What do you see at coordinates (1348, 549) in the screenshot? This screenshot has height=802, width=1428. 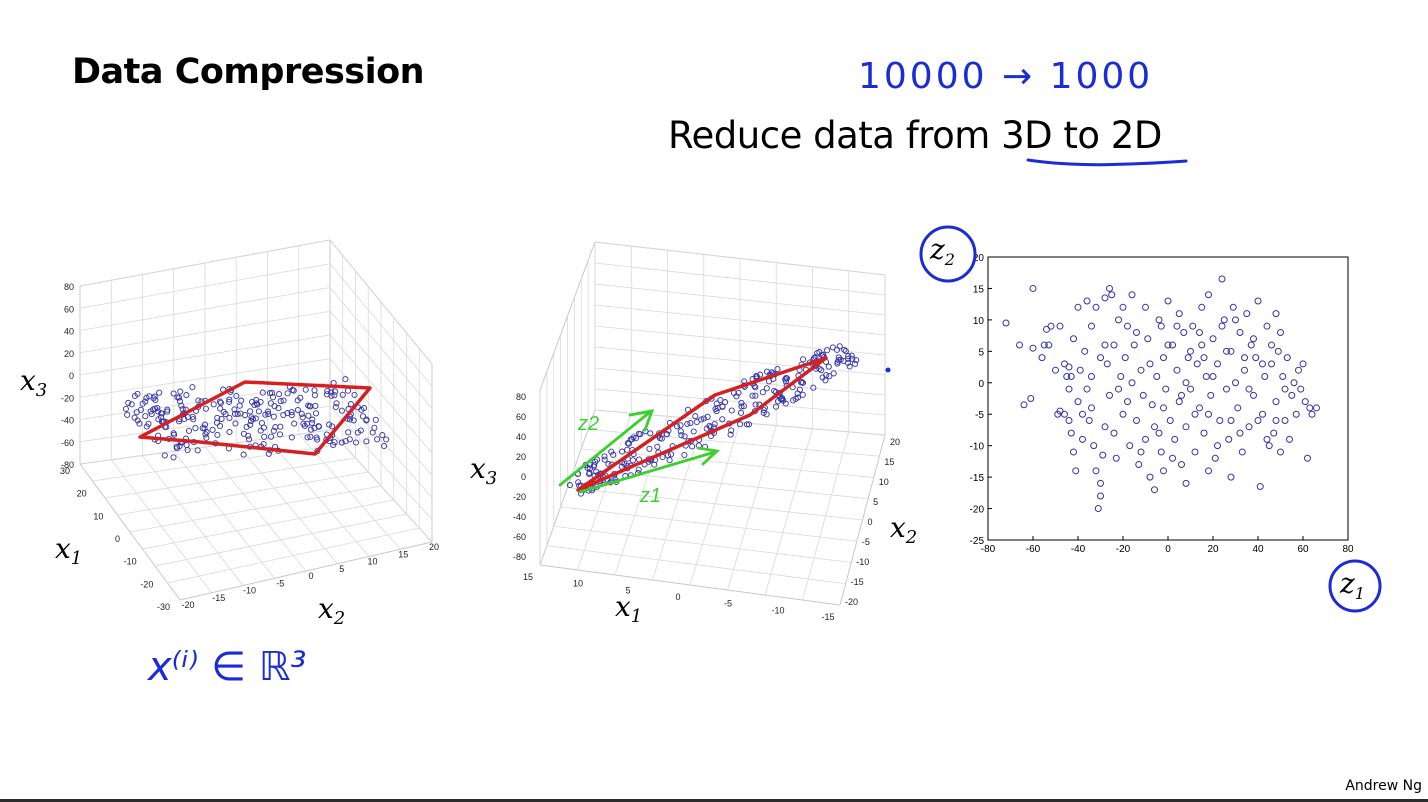 I see `x-tick-label: 80` at bounding box center [1348, 549].